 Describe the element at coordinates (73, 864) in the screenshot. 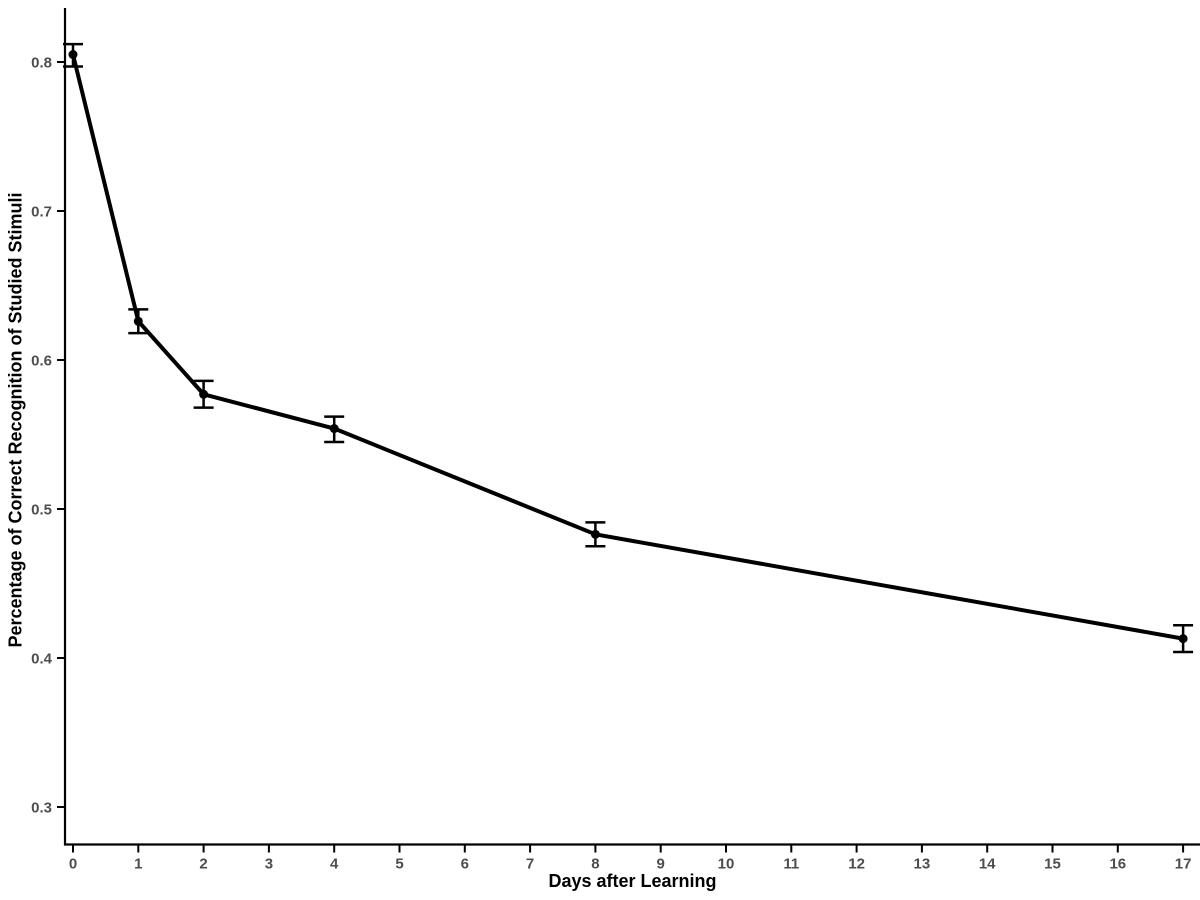

I see `x-tick-label: 0` at that location.